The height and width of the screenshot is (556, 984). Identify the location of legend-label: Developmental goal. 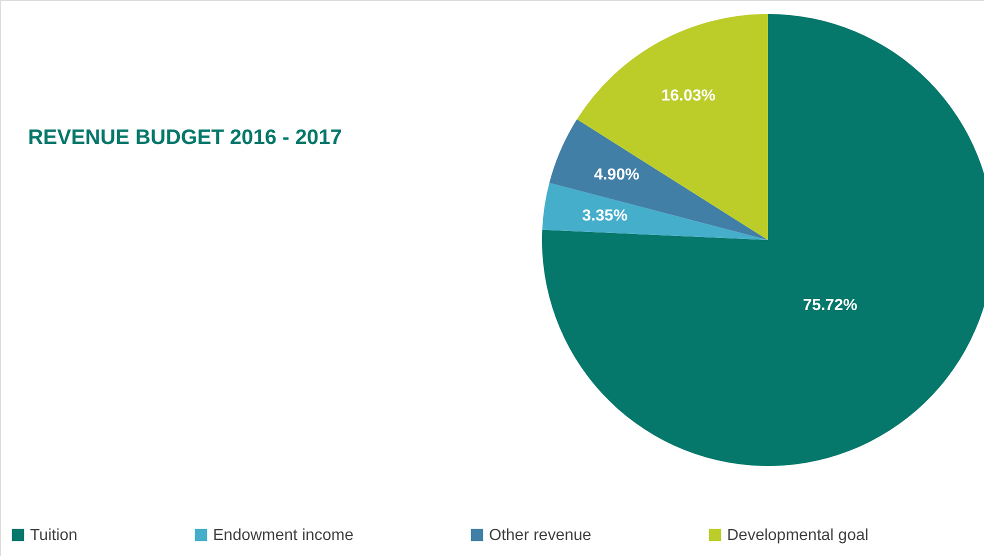
(797, 535).